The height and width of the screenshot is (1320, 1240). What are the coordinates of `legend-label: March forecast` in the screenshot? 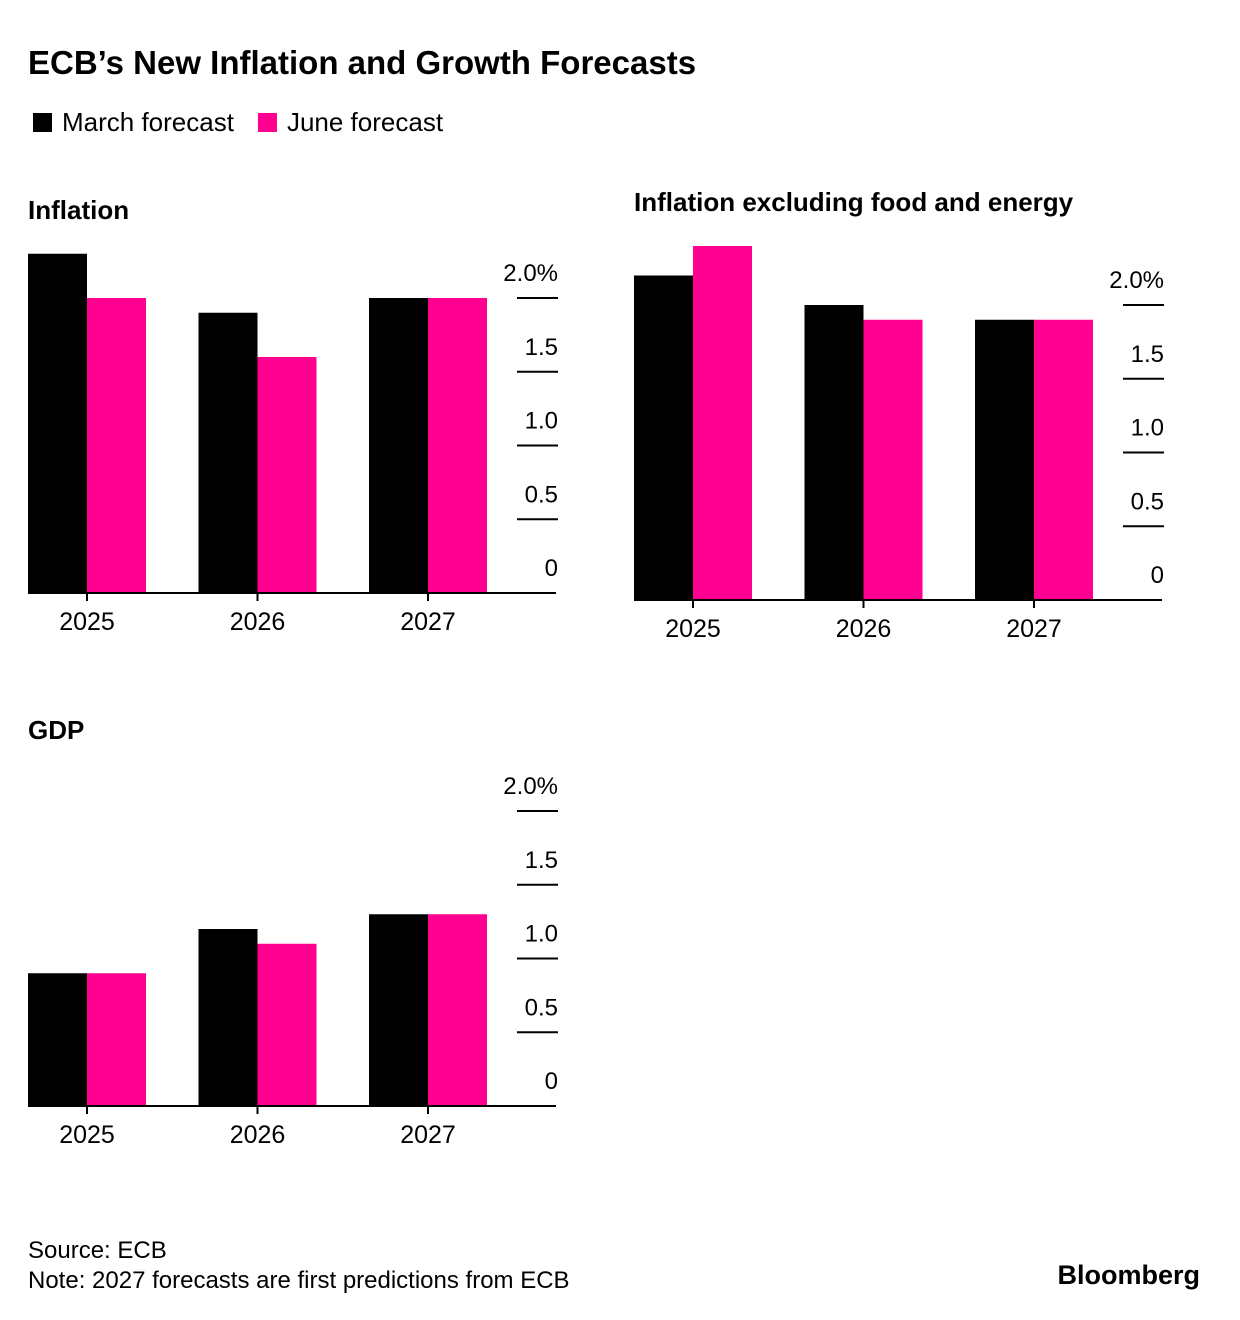 It's located at (148, 122).